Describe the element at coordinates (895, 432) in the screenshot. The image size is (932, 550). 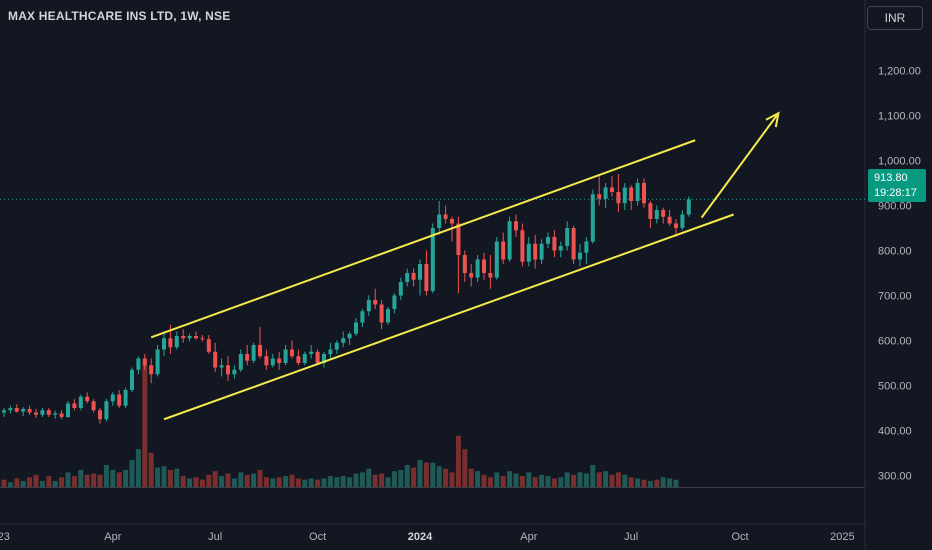
I see `y-tick-label: 400.00` at that location.